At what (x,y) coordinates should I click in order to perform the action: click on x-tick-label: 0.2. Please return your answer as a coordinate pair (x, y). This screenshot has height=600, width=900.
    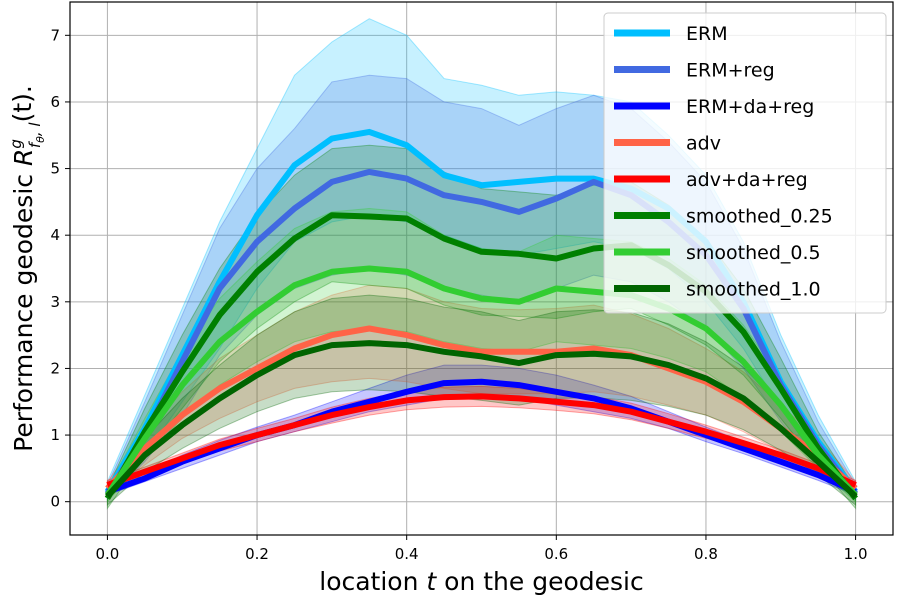
    Looking at the image, I should click on (257, 554).